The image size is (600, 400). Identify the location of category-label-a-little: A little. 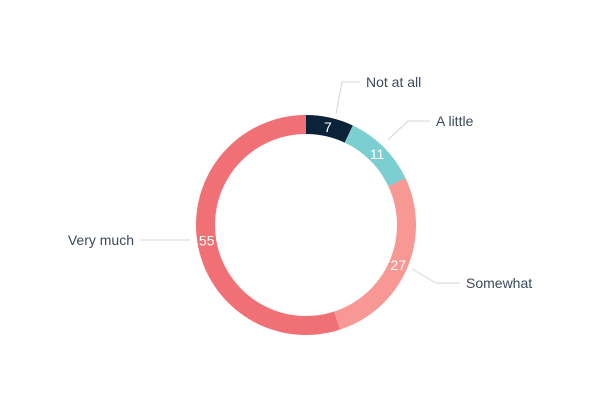
(455, 121).